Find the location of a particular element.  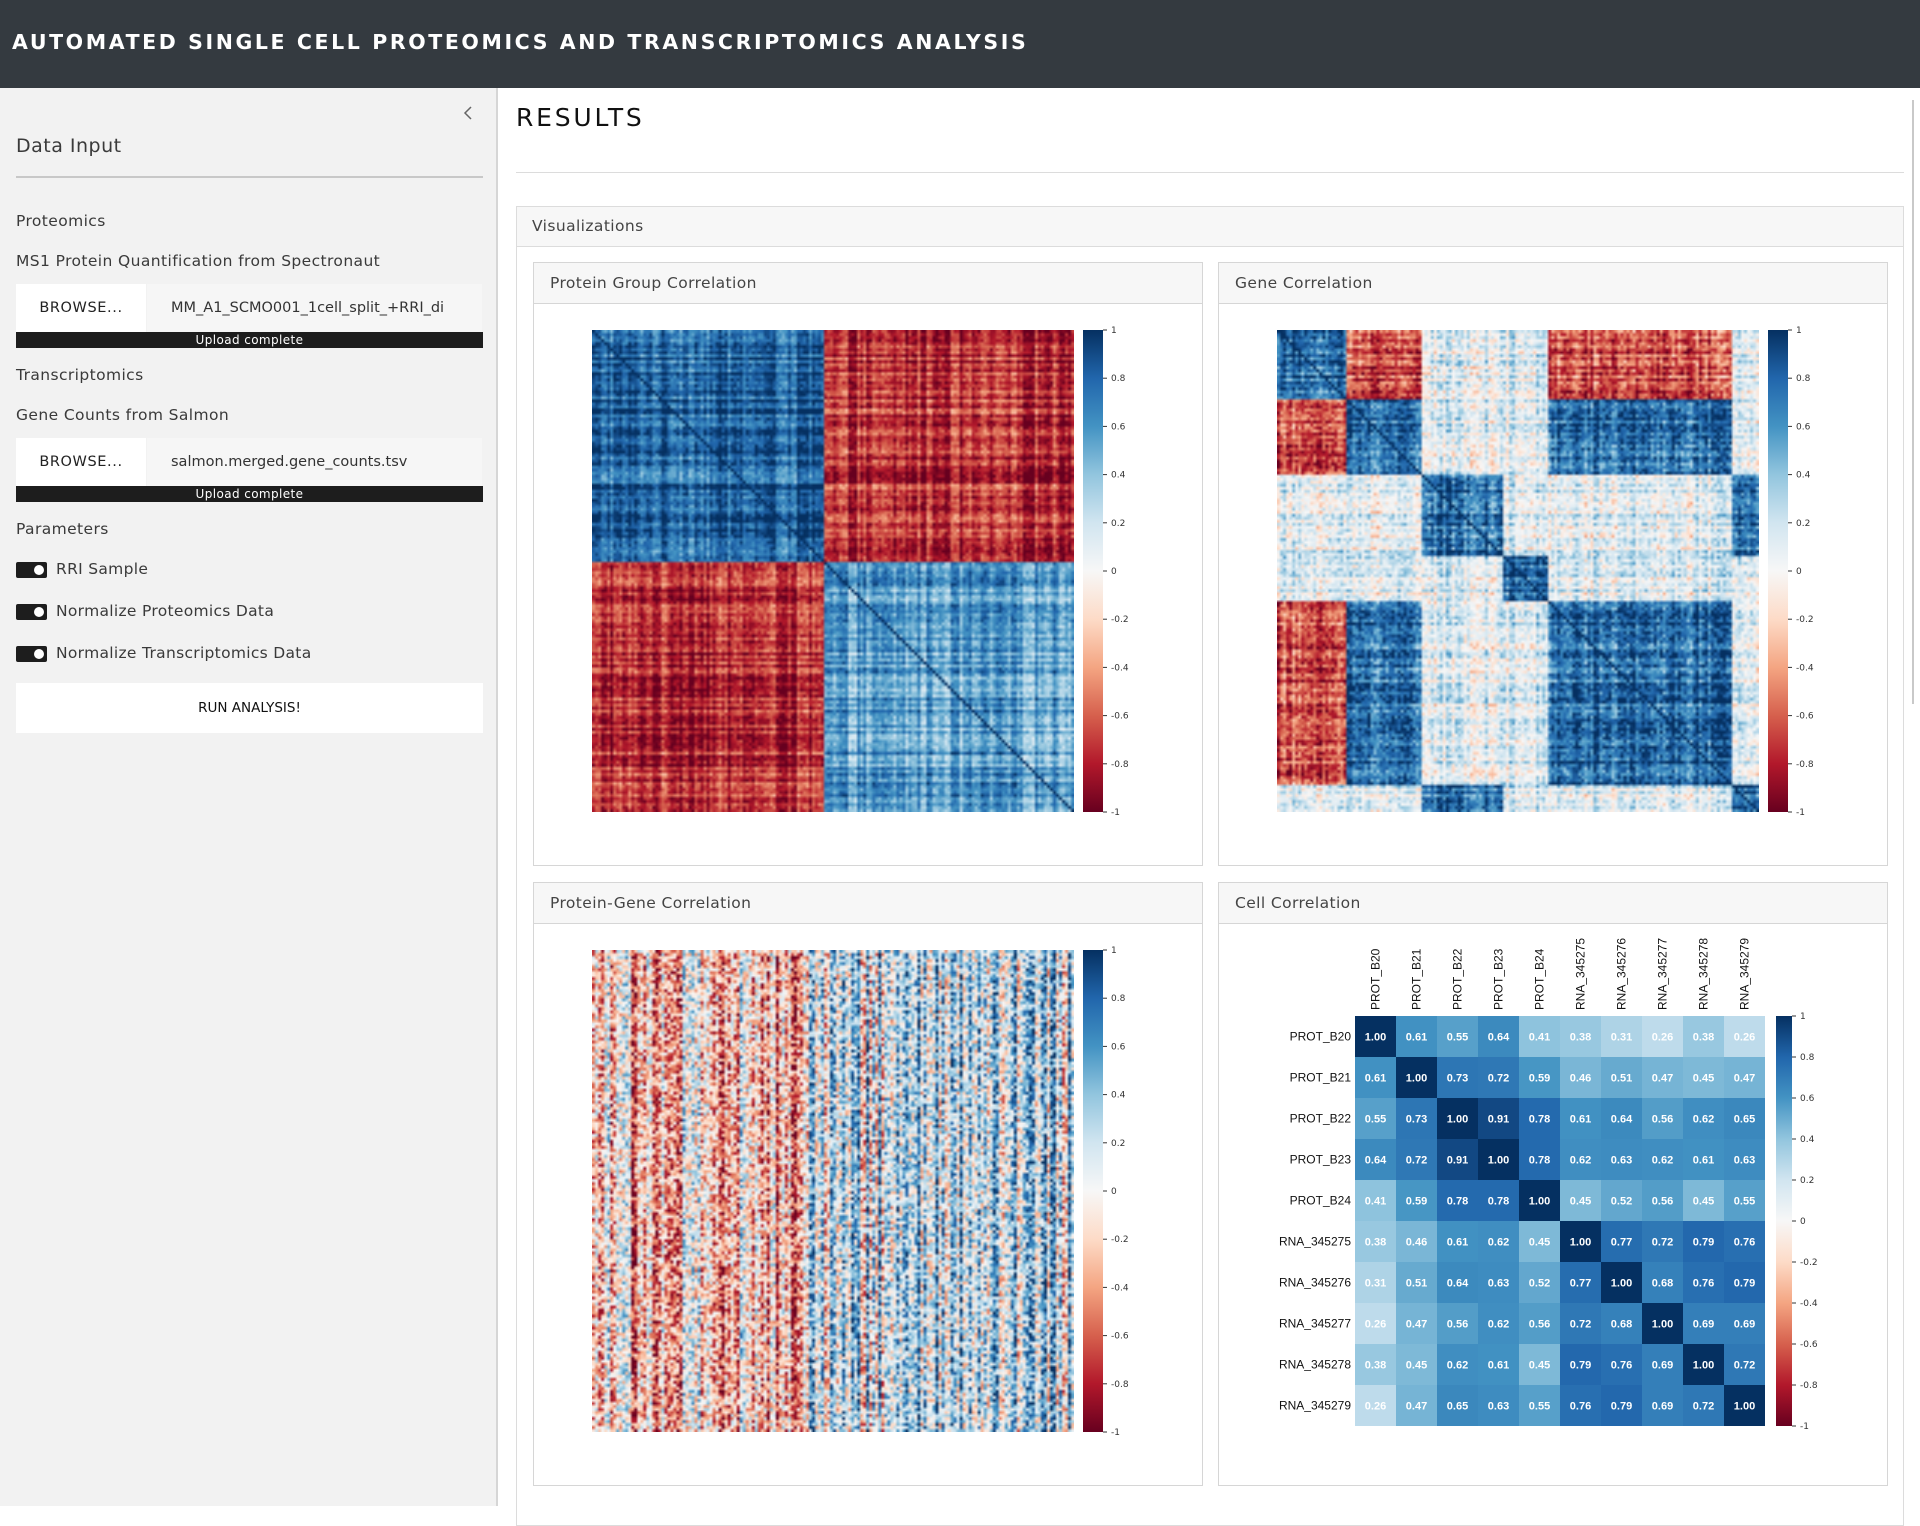

row-label: RNA_345275 is located at coordinates (1315, 1242).